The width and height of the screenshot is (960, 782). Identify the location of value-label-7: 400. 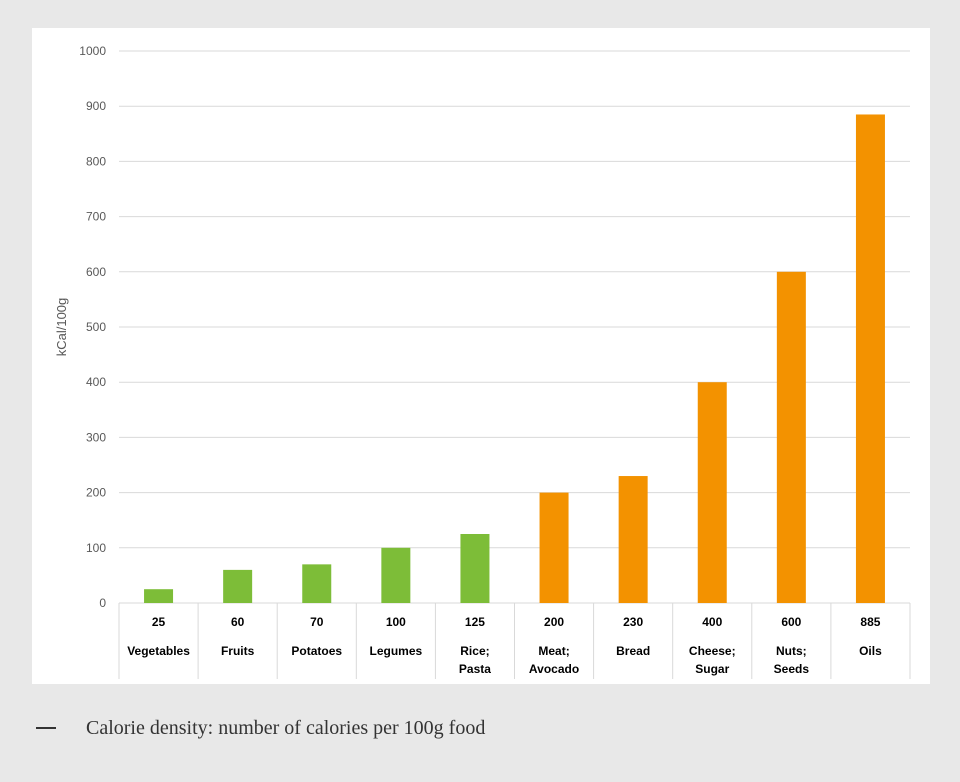
(712, 622).